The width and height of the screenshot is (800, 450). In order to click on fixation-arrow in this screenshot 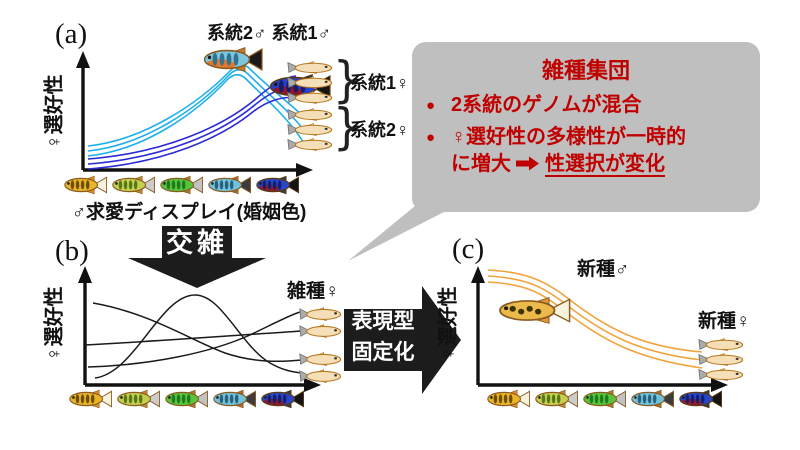, I will do `click(402, 340)`.